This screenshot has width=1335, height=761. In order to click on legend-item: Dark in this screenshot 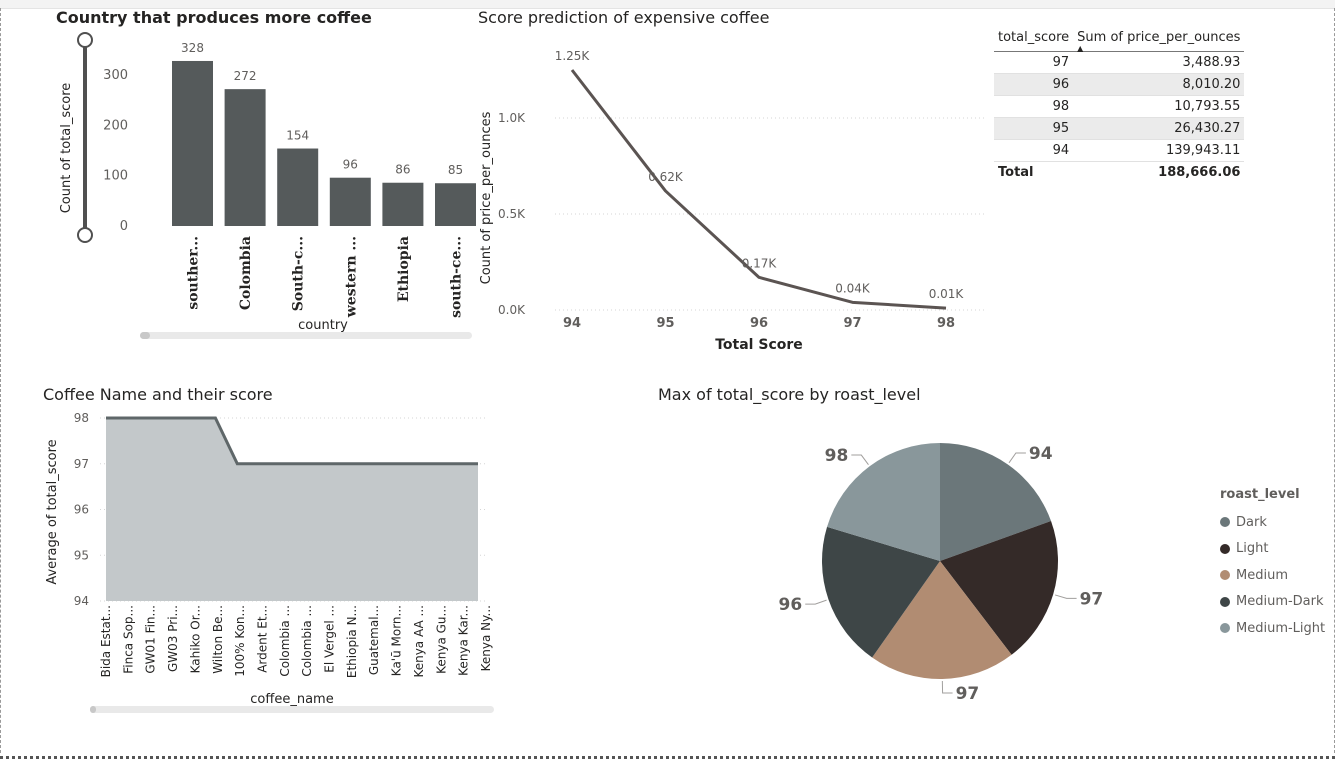, I will do `click(1272, 522)`.